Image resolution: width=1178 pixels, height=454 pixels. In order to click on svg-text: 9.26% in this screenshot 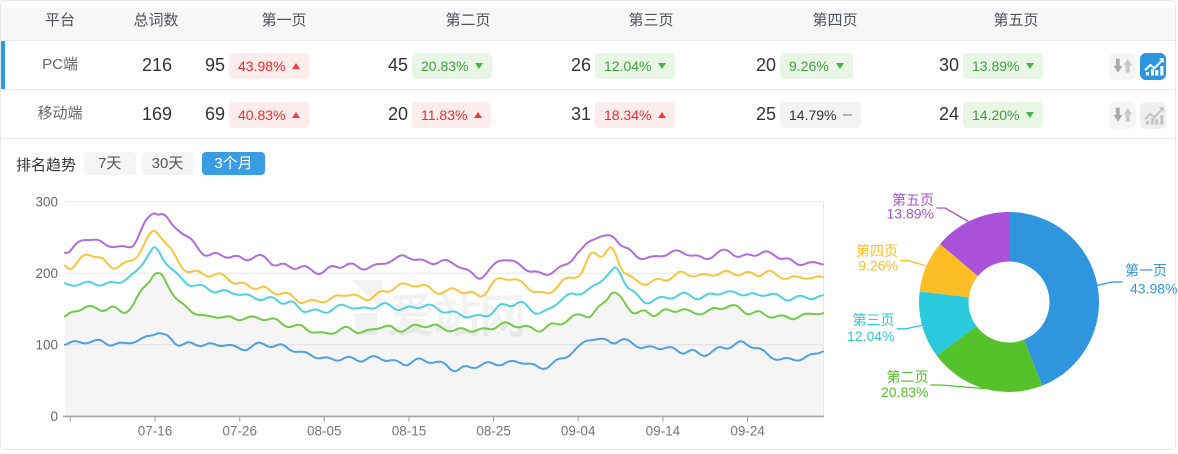, I will do `click(878, 266)`.